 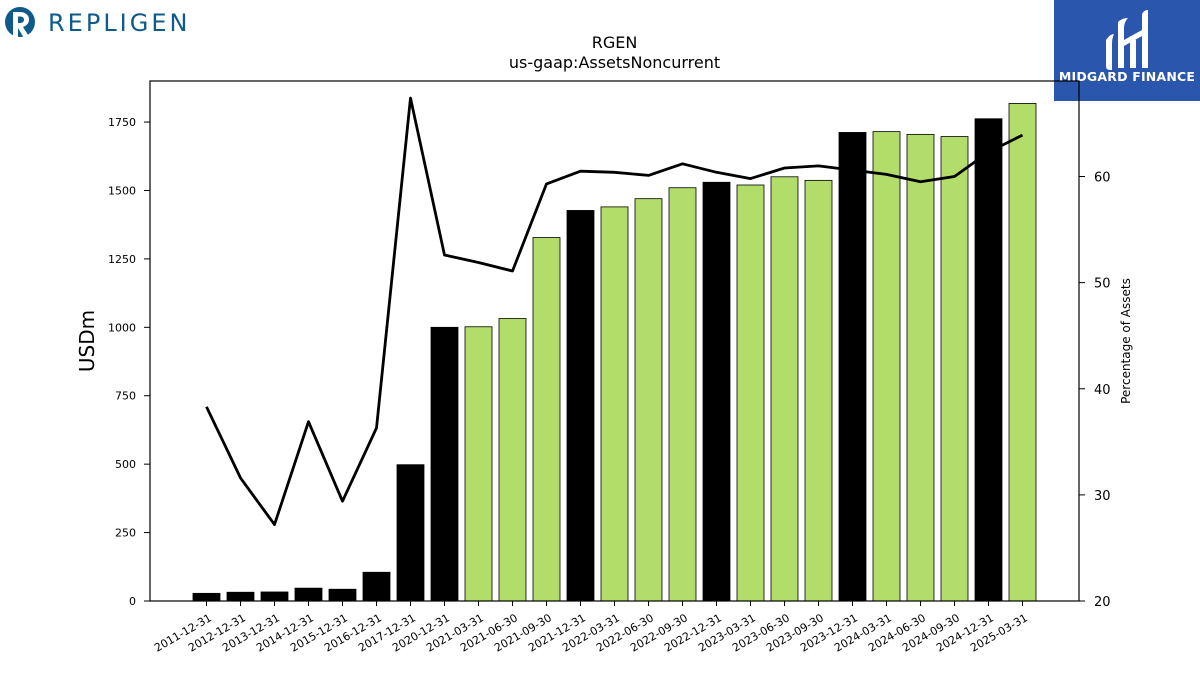 What do you see at coordinates (125, 396) in the screenshot?
I see `y-tick-label: 750` at bounding box center [125, 396].